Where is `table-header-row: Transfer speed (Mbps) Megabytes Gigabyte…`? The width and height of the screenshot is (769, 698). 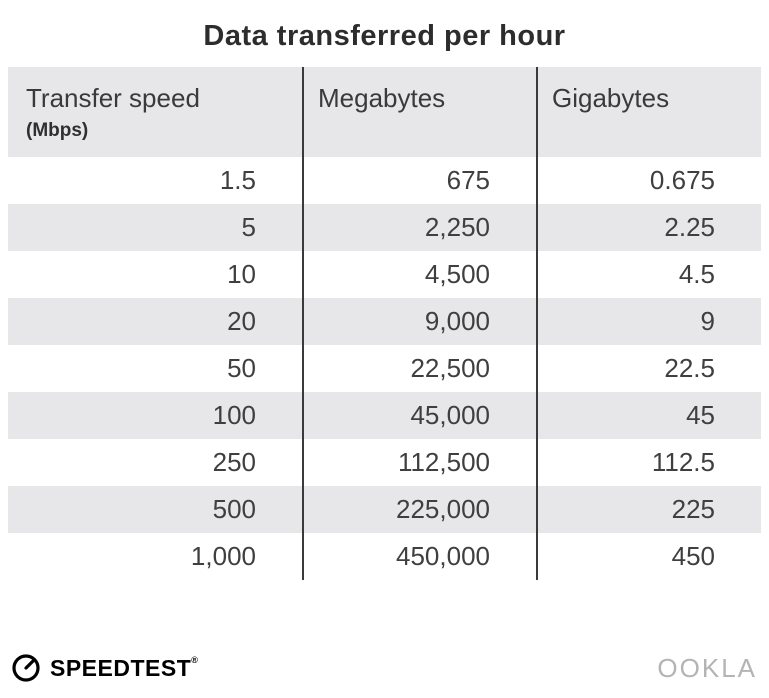 table-header-row: Transfer speed (Mbps) Megabytes Gigabyte… is located at coordinates (384, 112).